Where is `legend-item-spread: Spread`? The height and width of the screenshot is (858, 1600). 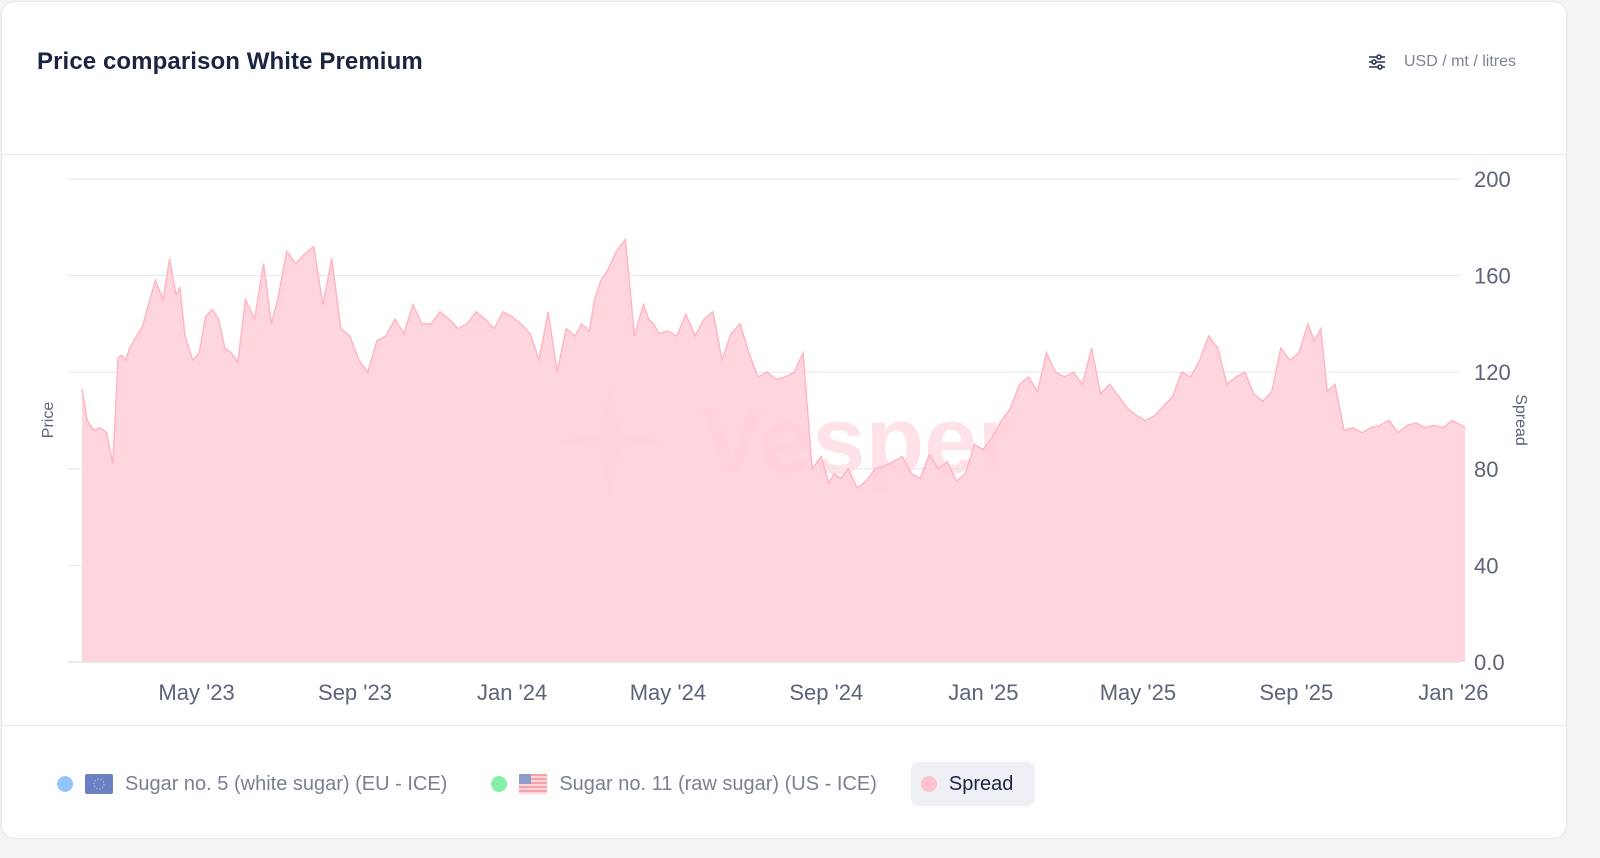
legend-item-spread: Spread is located at coordinates (973, 784).